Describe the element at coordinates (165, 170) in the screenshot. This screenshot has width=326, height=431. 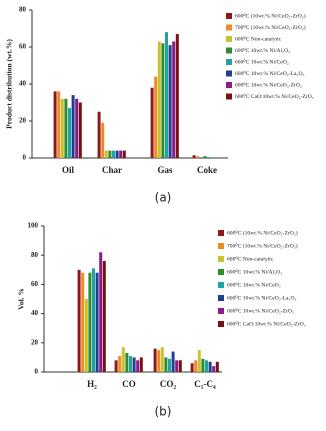
I see `x-tick-label: Gas` at that location.